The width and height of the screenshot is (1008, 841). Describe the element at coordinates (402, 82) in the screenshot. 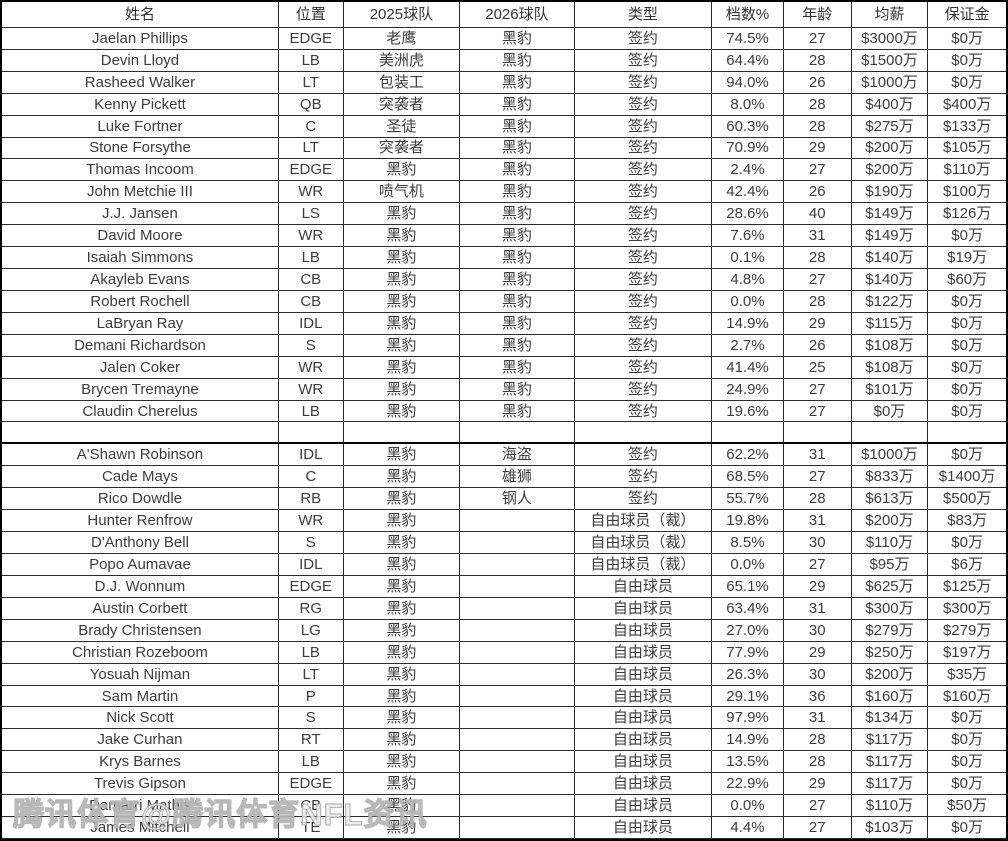

I see `cell-team-2025: 包装工` at that location.